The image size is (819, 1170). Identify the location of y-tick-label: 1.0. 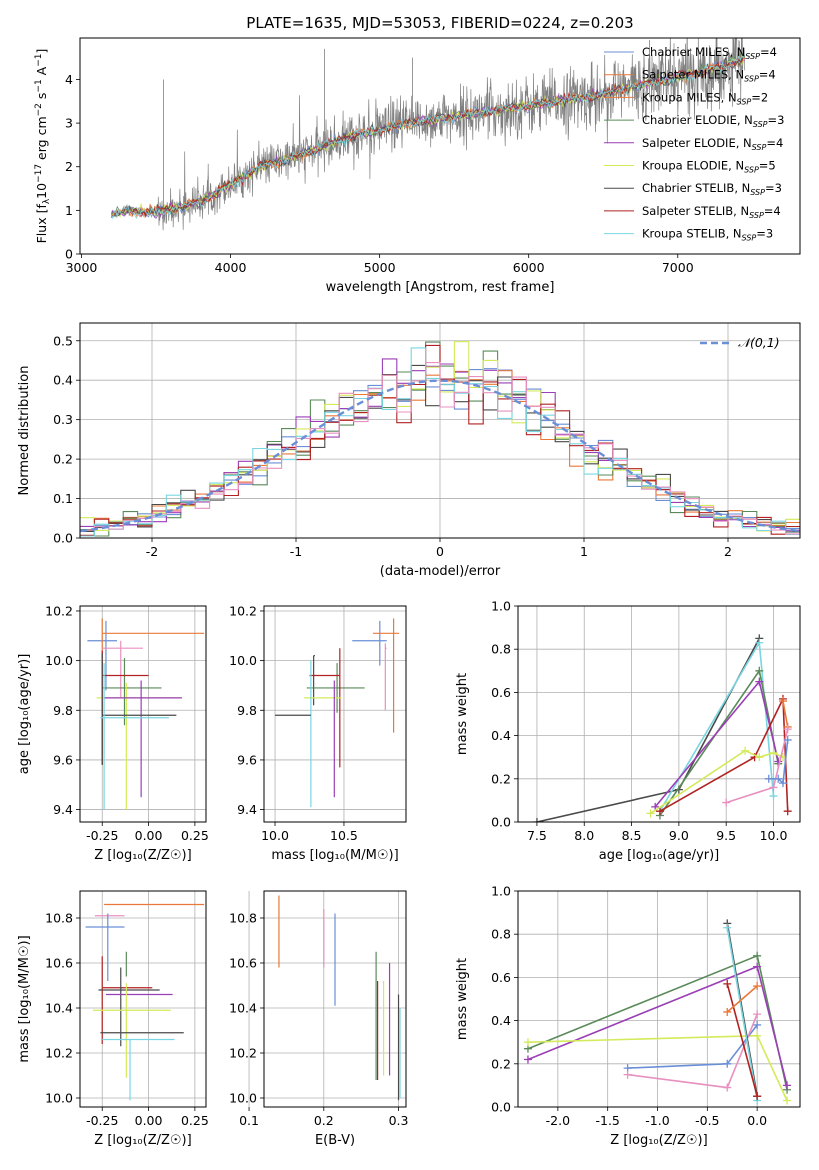
(501, 606).